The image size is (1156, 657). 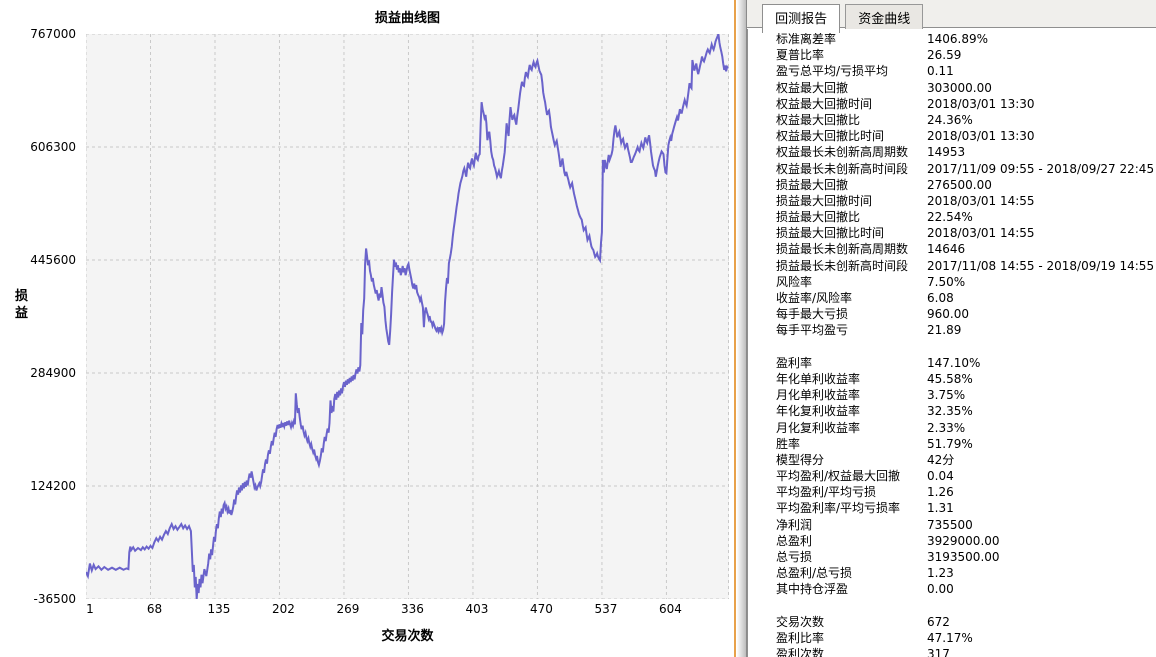 I want to click on row-value: 1406.89%, so click(x=958, y=39).